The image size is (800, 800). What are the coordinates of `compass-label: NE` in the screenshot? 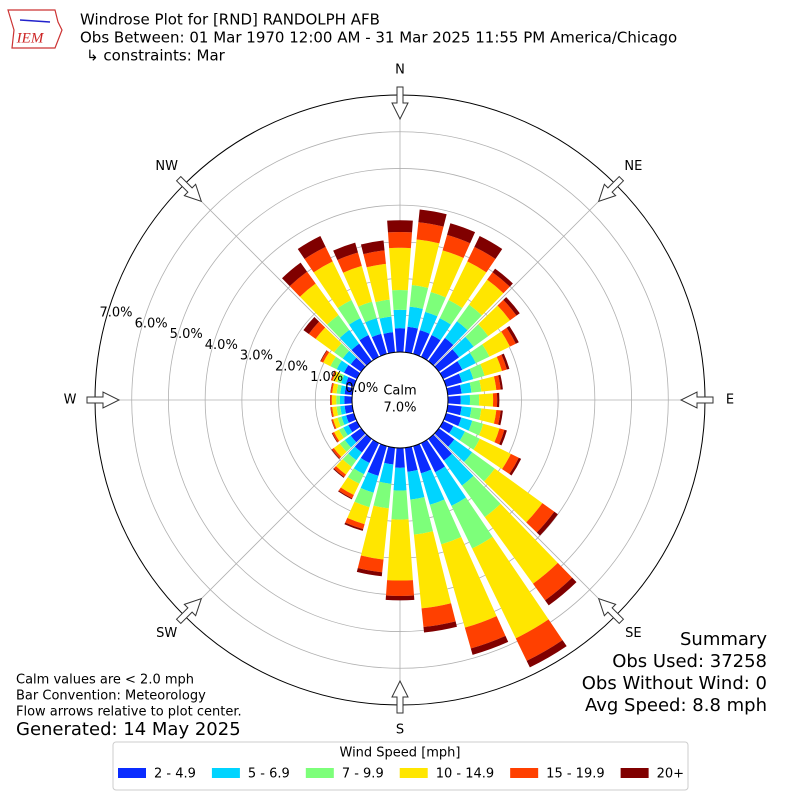 It's located at (633, 166).